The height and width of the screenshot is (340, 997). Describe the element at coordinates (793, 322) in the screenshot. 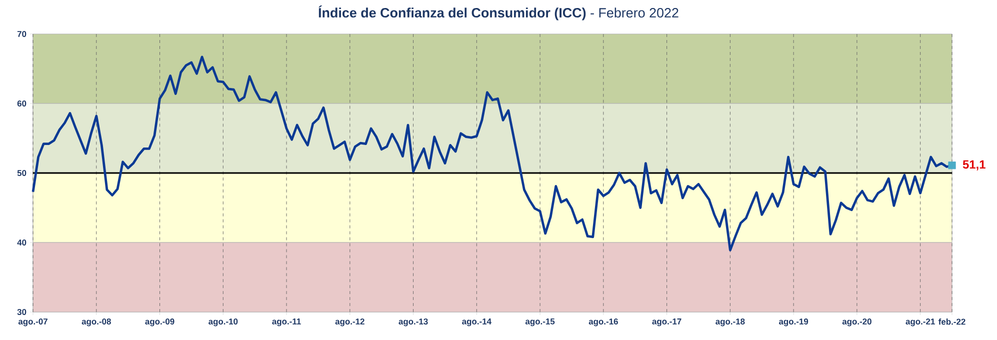

I see `x-tick-label: ago.-19` at that location.